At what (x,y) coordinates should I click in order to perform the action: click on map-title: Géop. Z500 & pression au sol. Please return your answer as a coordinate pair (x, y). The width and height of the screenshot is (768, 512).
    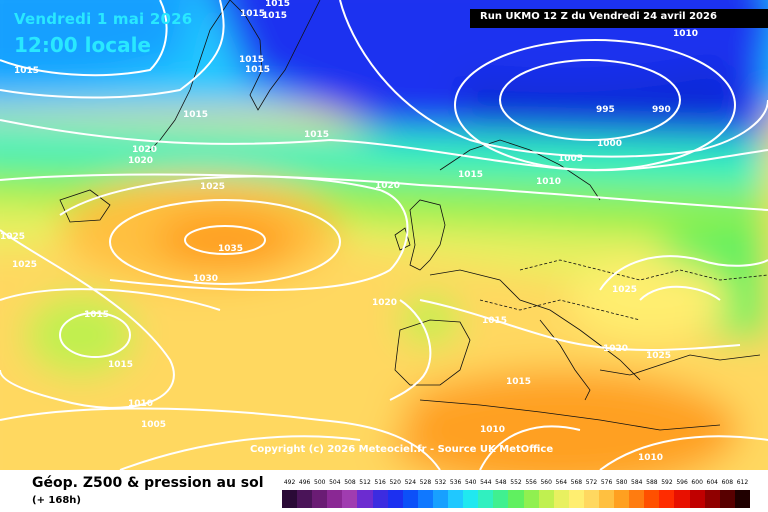
    Looking at the image, I should click on (148, 483).